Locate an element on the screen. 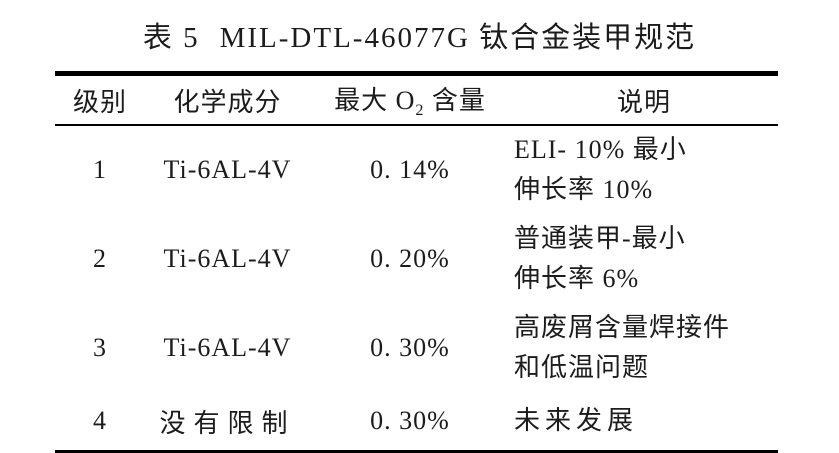 The height and width of the screenshot is (453, 839). description-line: 和低温问题 is located at coordinates (582, 367).